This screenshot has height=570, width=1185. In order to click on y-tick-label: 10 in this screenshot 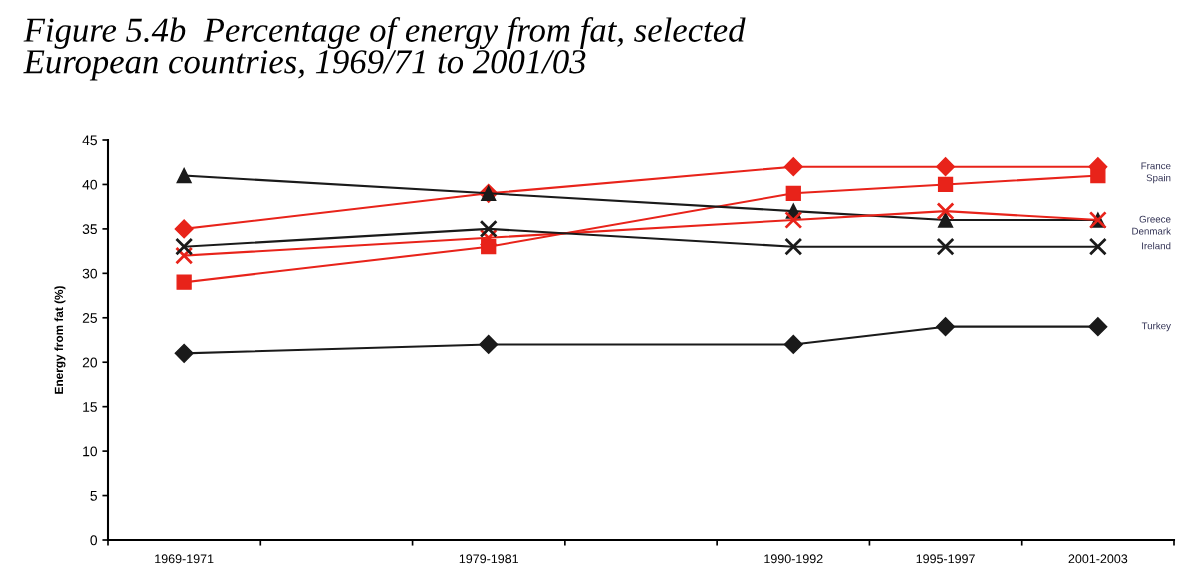, I will do `click(90, 451)`.